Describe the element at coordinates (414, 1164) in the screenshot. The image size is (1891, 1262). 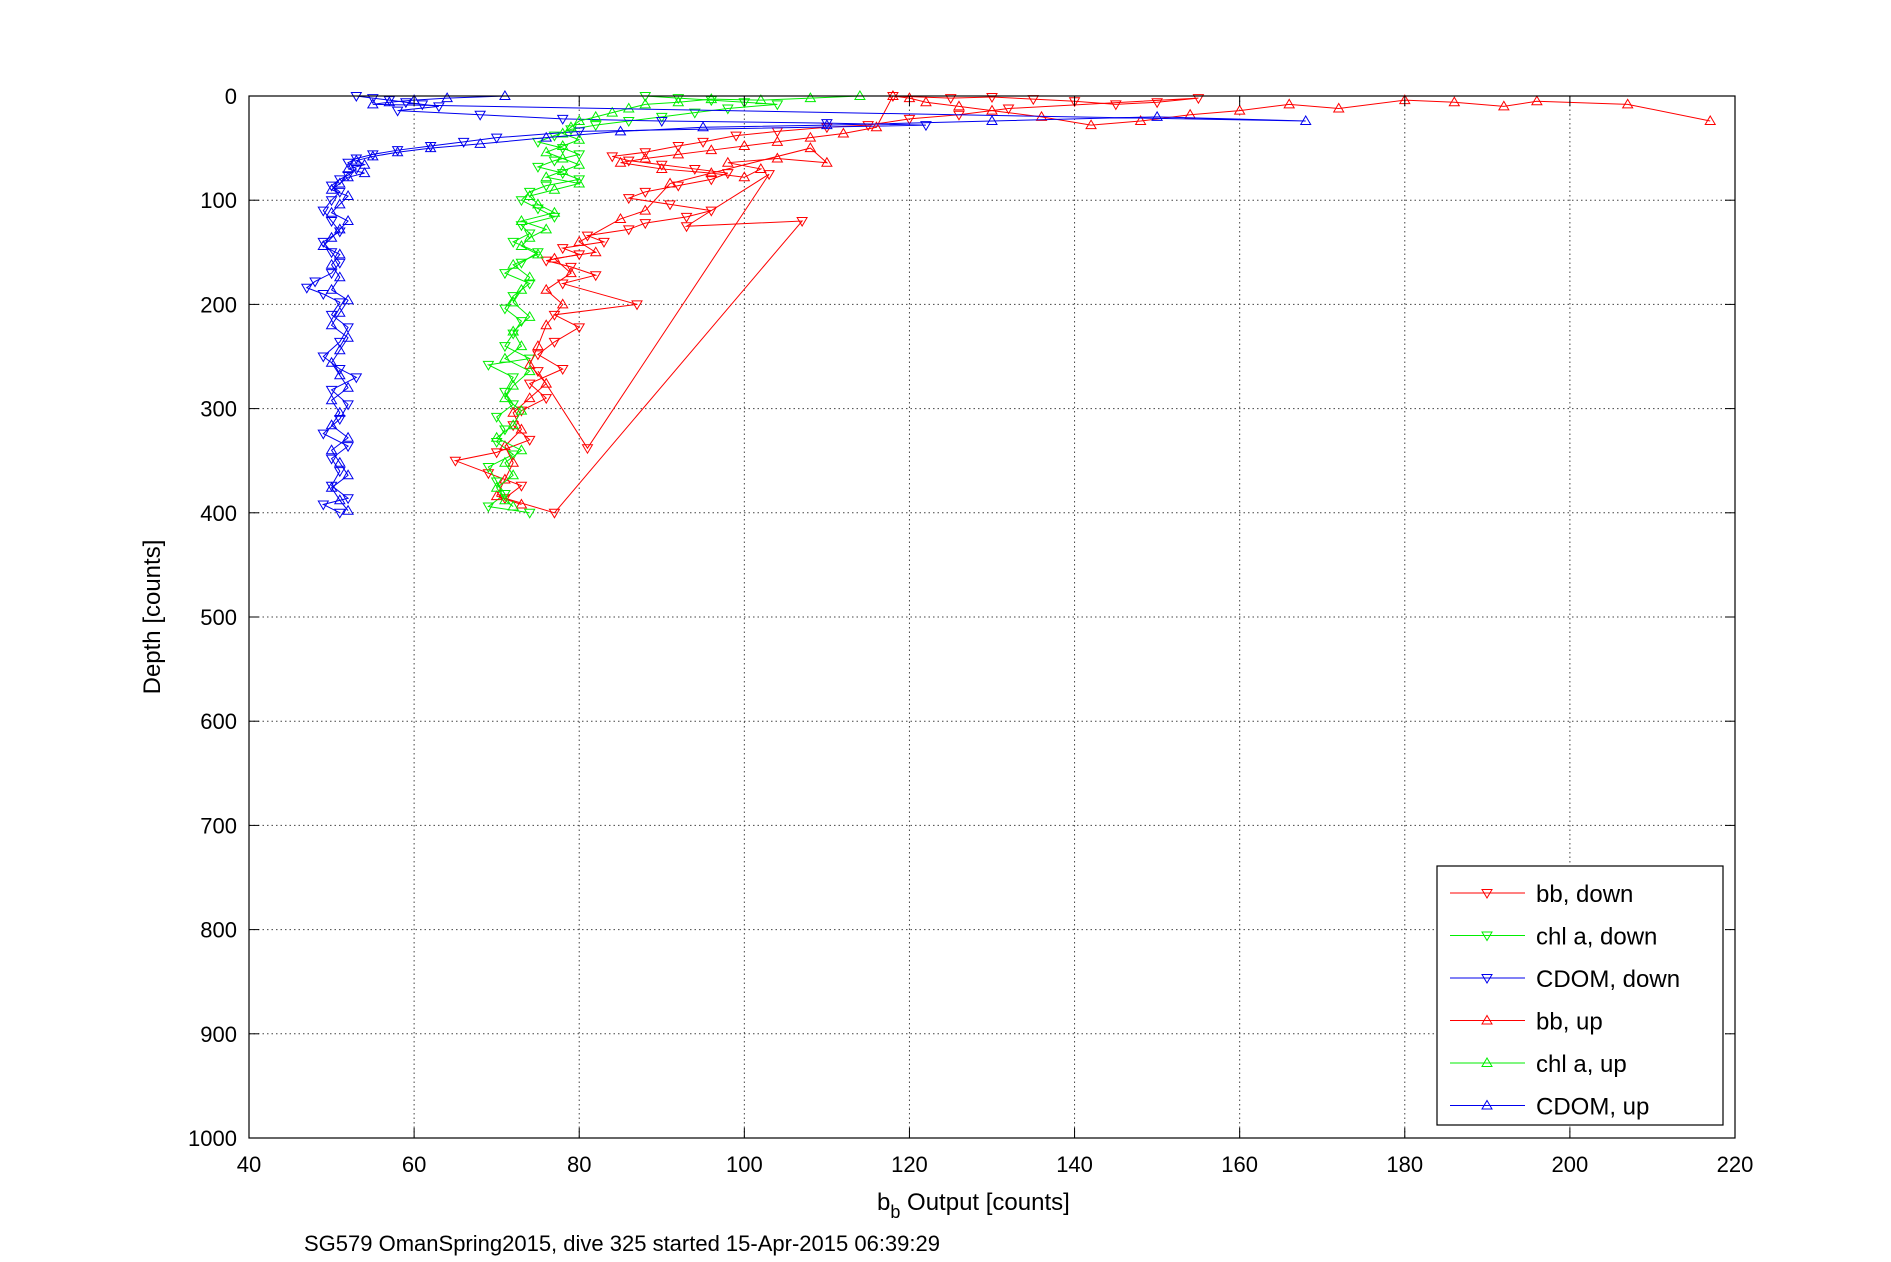
I see `x-tick-label: 60` at that location.